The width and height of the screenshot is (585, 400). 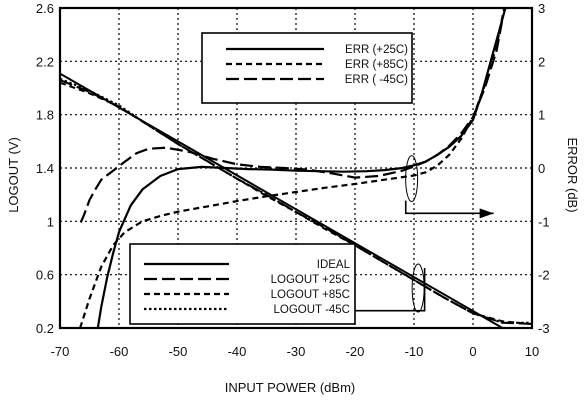 I want to click on logout-legend-label: LOGOUT -45C, so click(x=312, y=310).